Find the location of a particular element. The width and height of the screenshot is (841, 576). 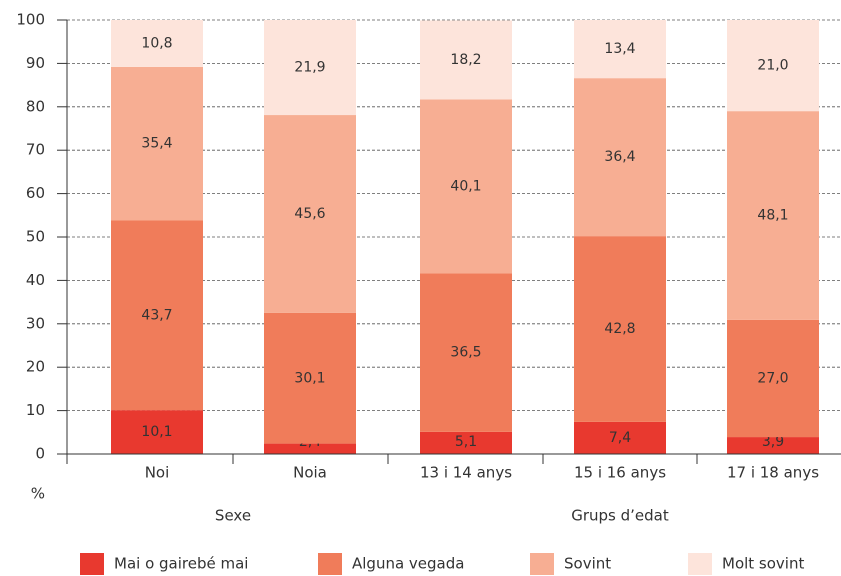

x-tick-label: Noi is located at coordinates (157, 473).